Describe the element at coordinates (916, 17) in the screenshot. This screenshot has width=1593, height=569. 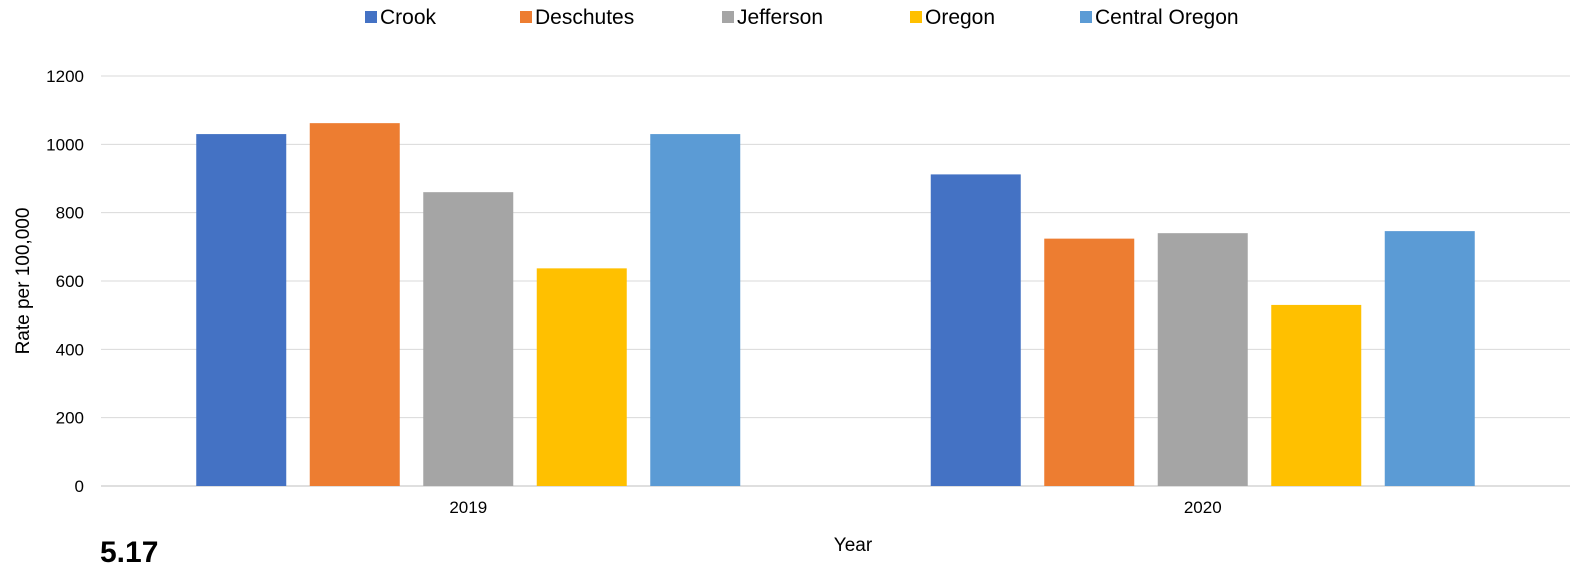
I see `legend-swatch-oregon` at that location.